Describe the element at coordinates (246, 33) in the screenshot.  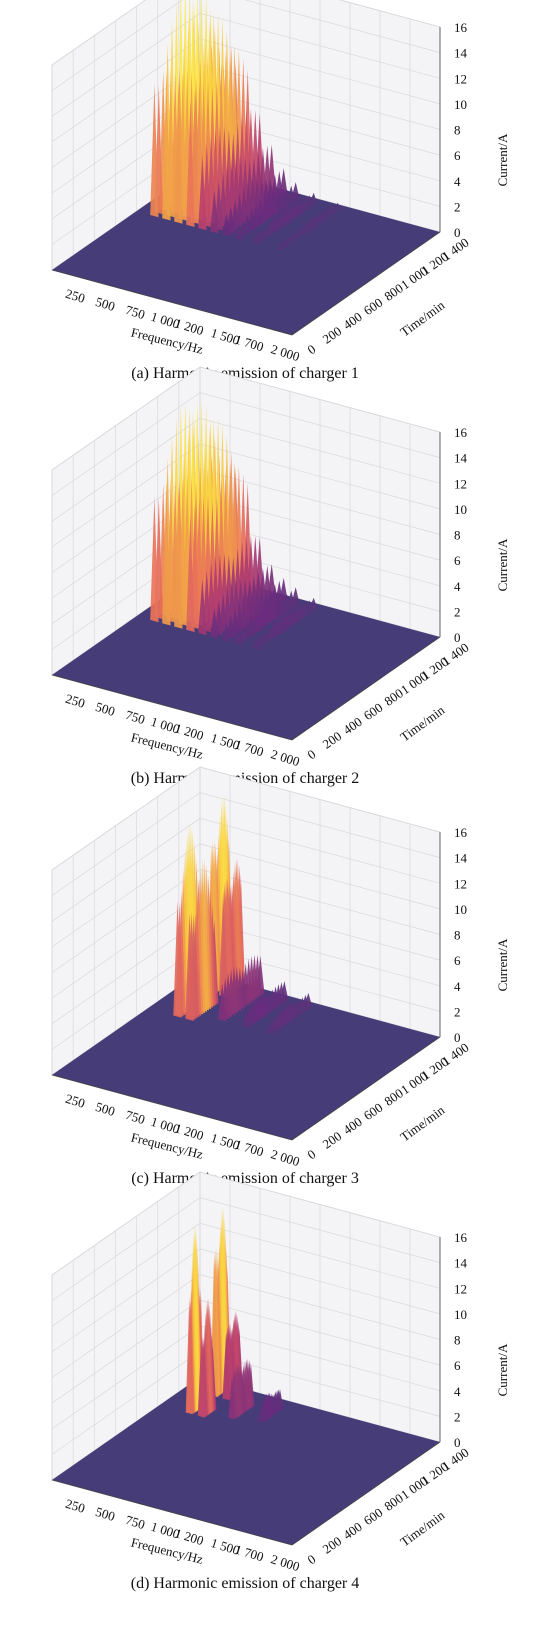
I see `z-gridline` at that location.